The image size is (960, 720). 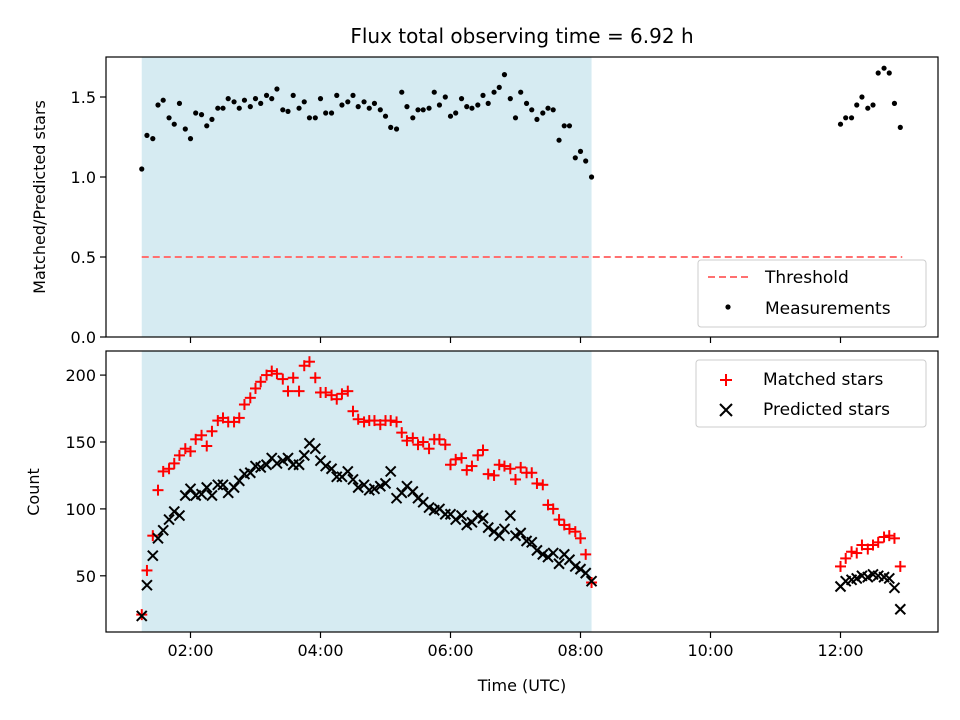 What do you see at coordinates (826, 410) in the screenshot?
I see `predicted-stars-legend-label: Predicted stars` at bounding box center [826, 410].